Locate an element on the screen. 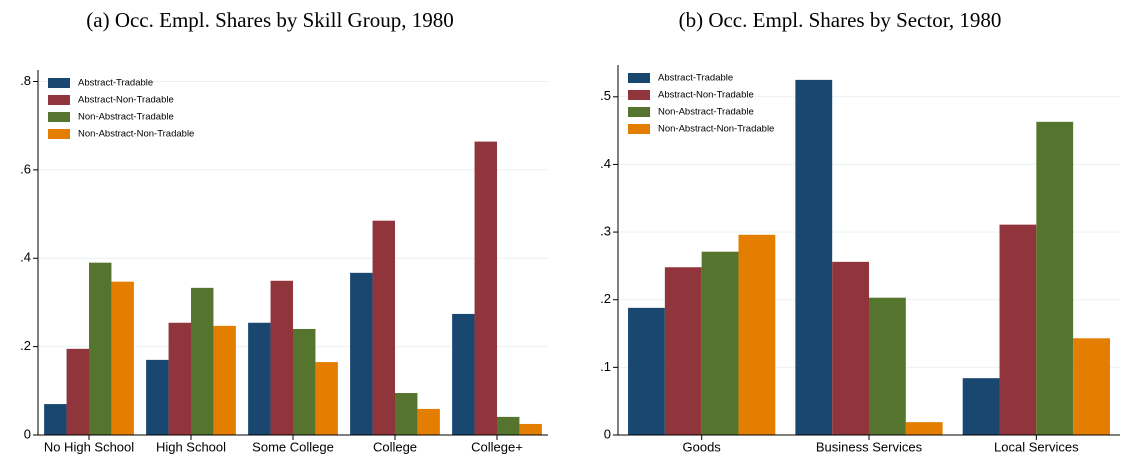 This screenshot has width=1133, height=457. y-tick-label: .5 is located at coordinates (605, 95).